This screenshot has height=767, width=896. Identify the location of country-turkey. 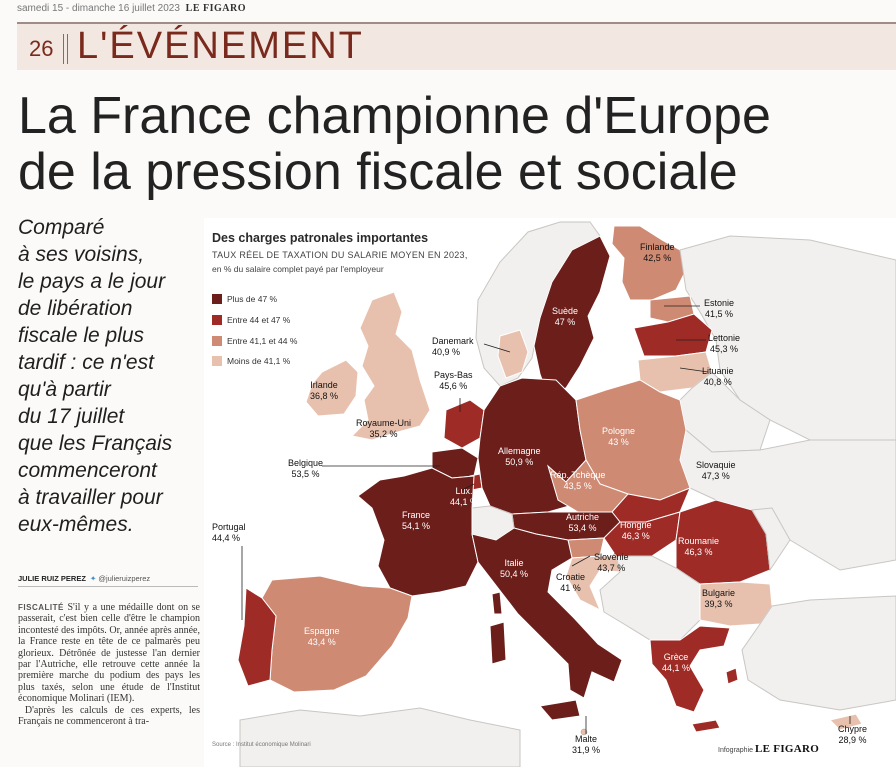
(818, 653).